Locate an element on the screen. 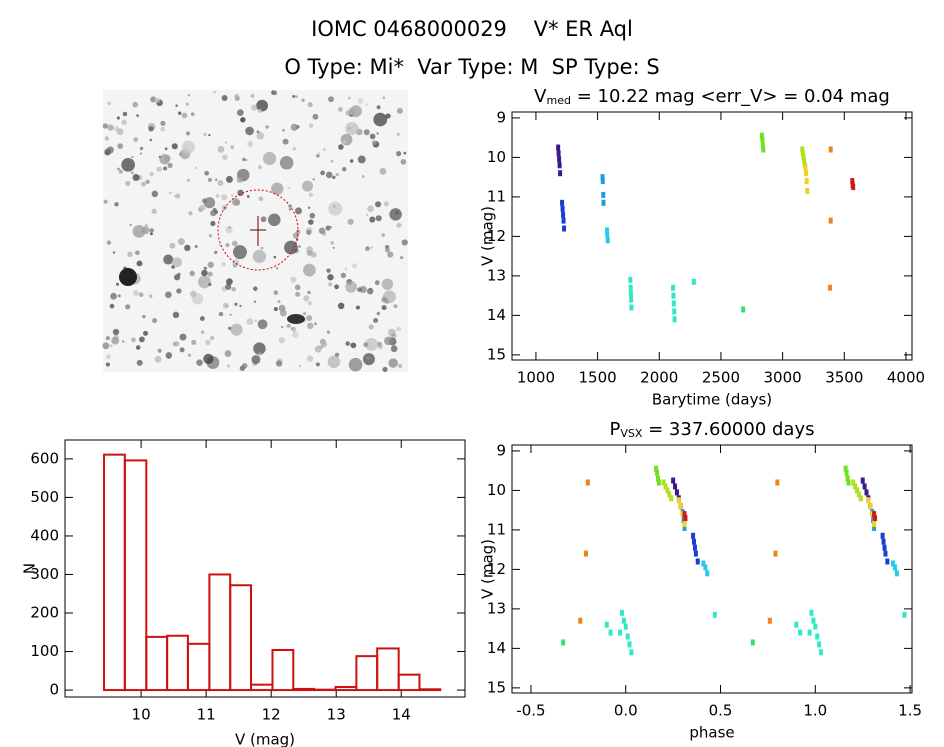 This screenshot has height=747, width=944. page-title: IOMC 0468000029 V* ER Aql is located at coordinates (472, 29).